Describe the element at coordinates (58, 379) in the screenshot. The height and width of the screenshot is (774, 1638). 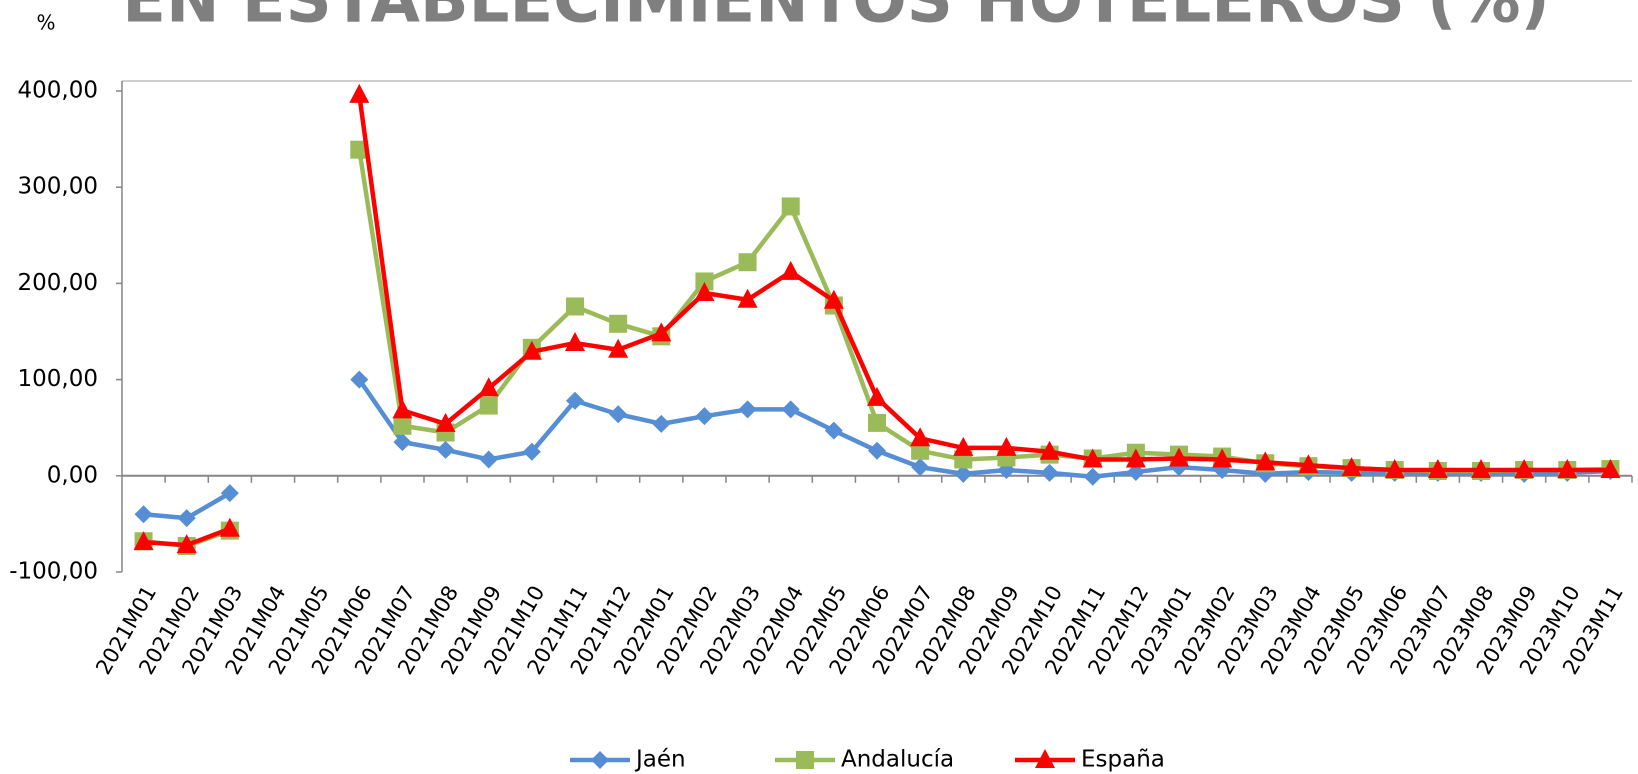
I see `y-tick-label: 100,00` at that location.